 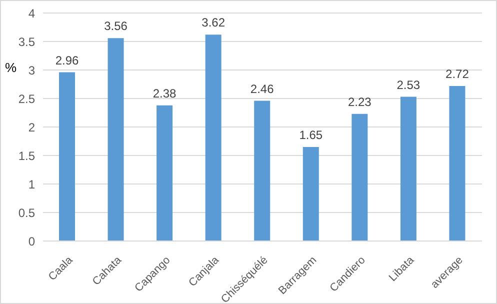 I want to click on y-tick-label: 3, so click(x=32, y=70).